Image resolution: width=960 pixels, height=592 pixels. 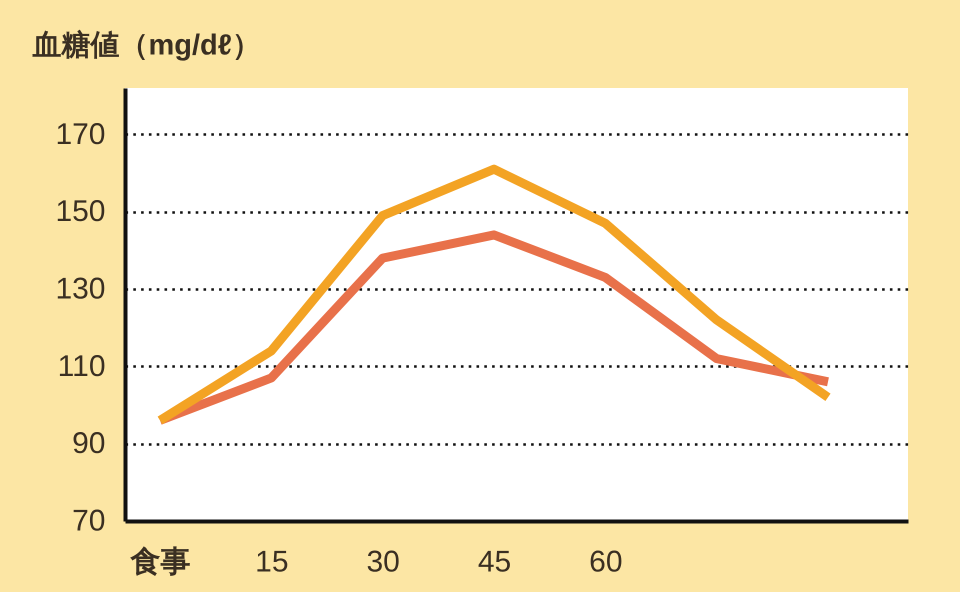 What do you see at coordinates (80, 289) in the screenshot?
I see `y-tick-label: 130` at bounding box center [80, 289].